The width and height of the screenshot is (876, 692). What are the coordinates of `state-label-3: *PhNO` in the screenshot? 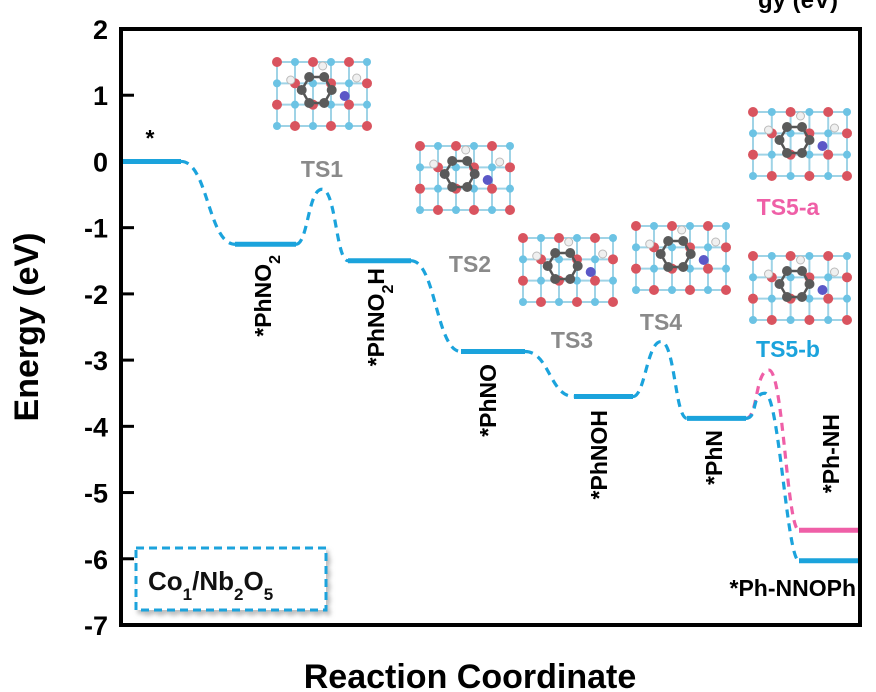 It's located at (488, 400).